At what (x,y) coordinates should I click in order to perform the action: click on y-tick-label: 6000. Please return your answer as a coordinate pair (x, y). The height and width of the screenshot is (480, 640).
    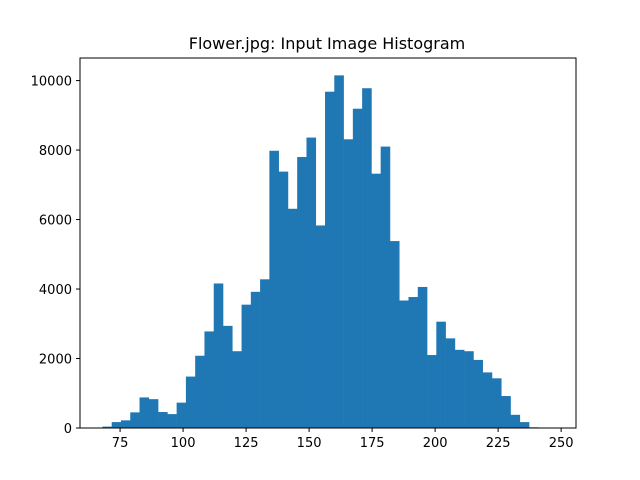
    Looking at the image, I should click on (55, 221).